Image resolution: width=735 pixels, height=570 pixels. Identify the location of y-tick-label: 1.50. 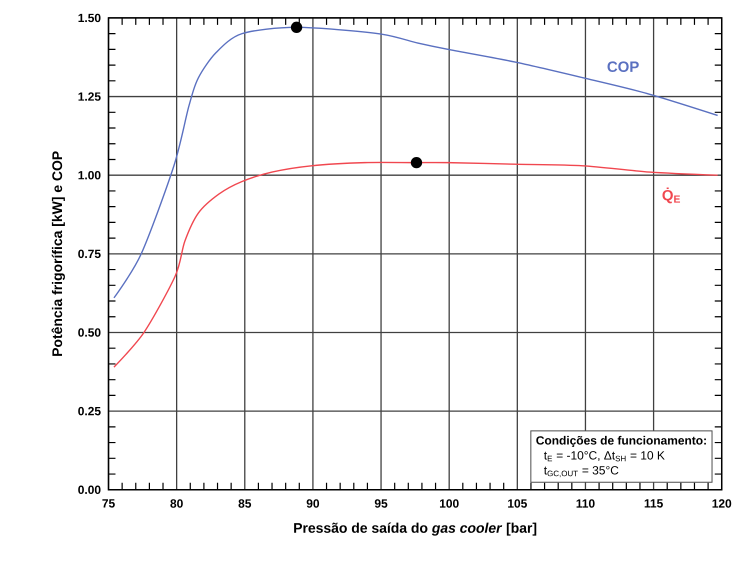
(89, 17).